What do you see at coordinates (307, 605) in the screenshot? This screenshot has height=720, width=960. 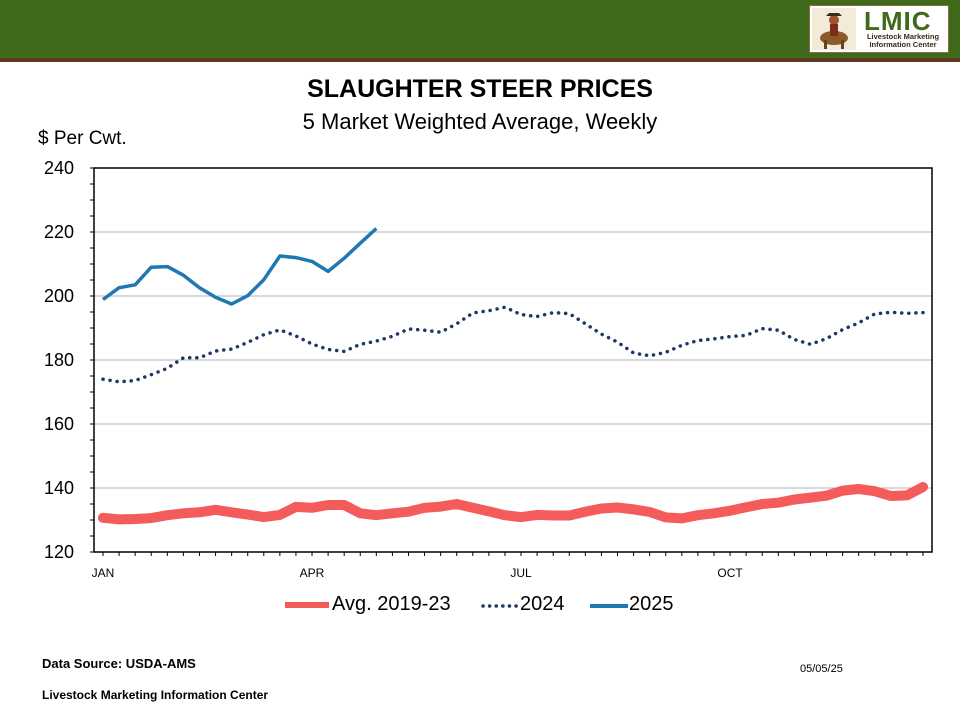 I see `legend-swatch-avg` at bounding box center [307, 605].